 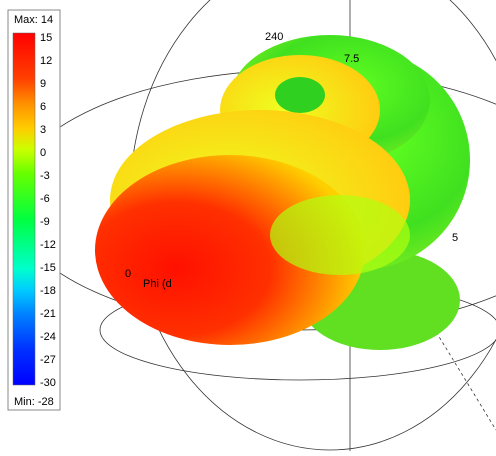 What do you see at coordinates (274, 37) in the screenshot?
I see `axis-label: 240` at bounding box center [274, 37].